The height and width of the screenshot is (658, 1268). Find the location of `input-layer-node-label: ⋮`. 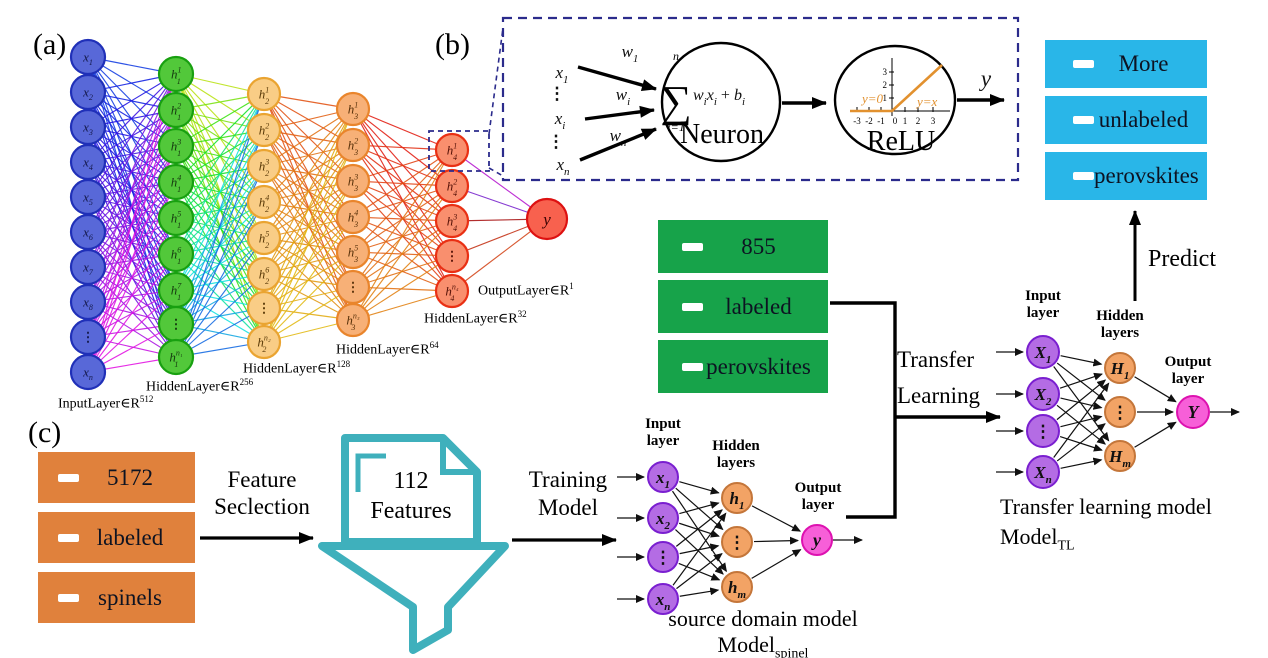

input-layer-node-label: ⋮ is located at coordinates (88, 337).